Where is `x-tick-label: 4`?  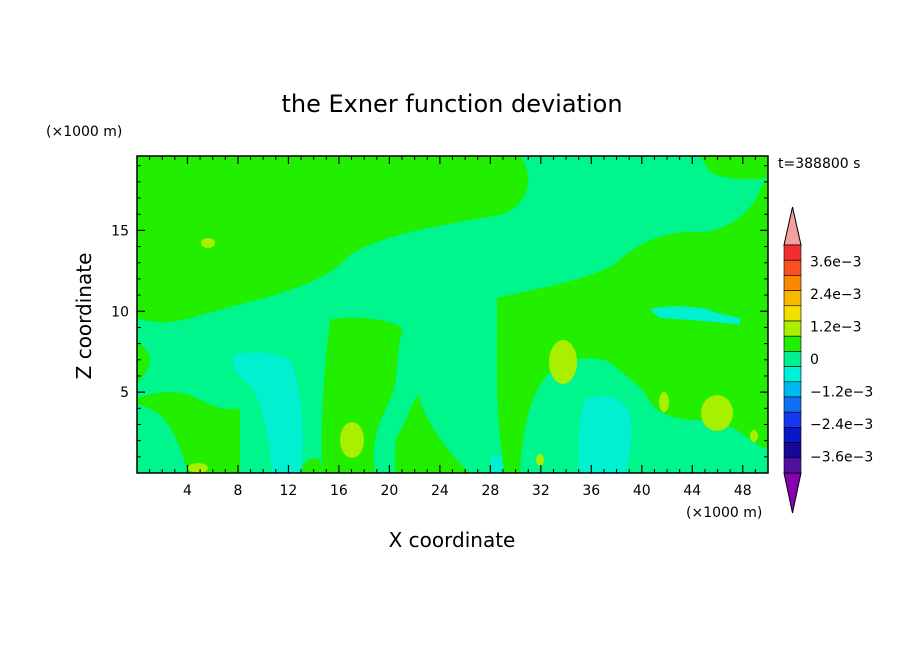 x-tick-label: 4 is located at coordinates (187, 491).